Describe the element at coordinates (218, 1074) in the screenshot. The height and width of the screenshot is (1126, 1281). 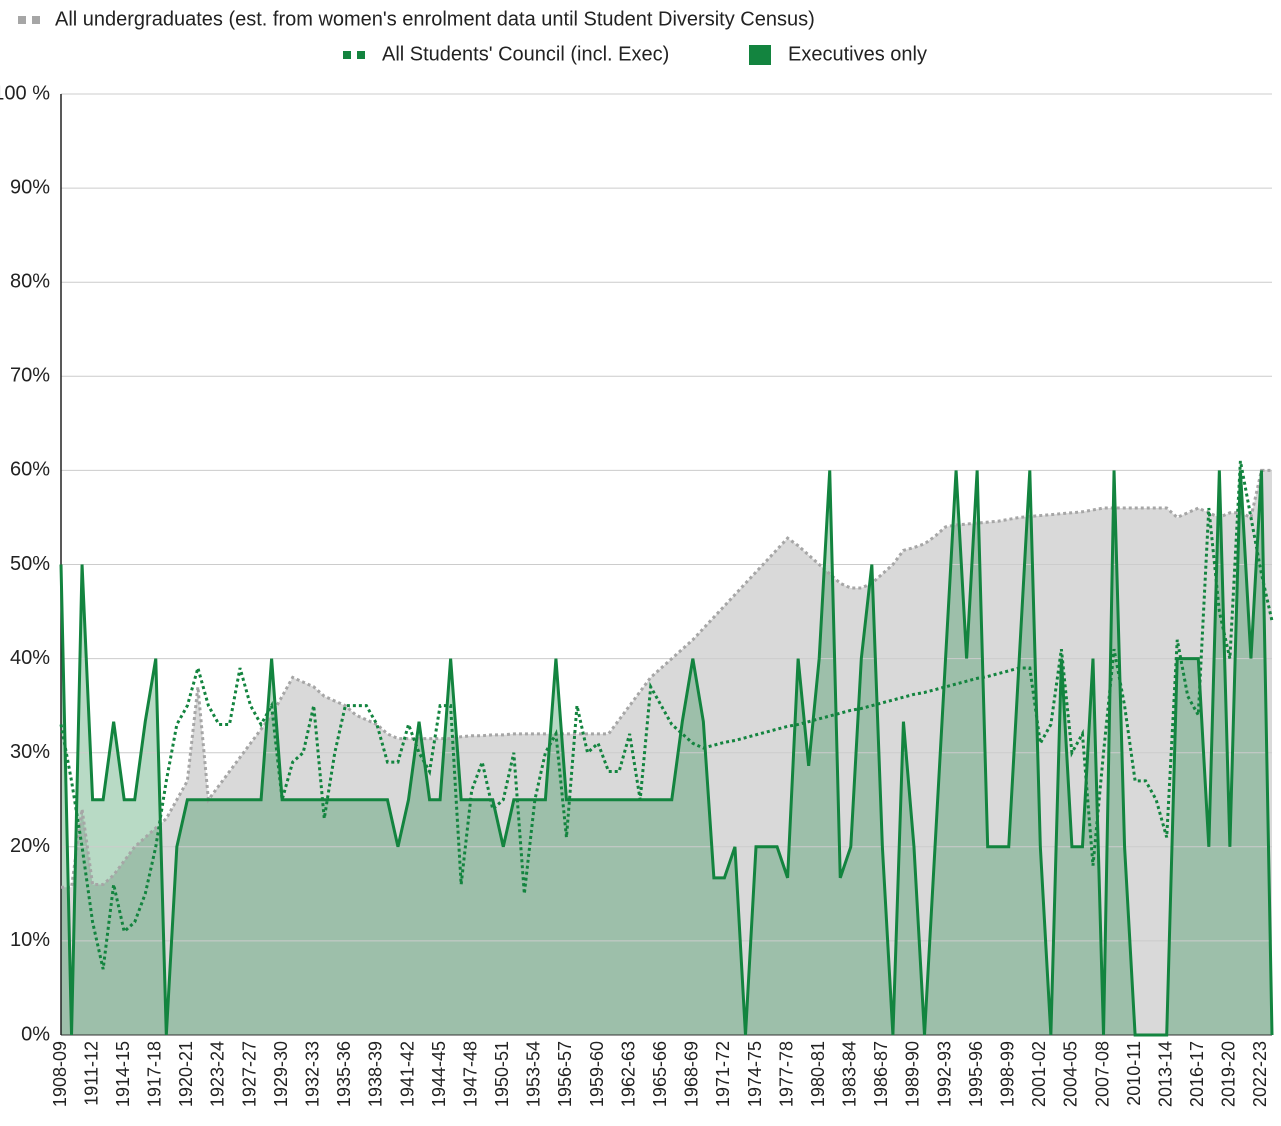
I see `x-tick-label: 1923-24` at that location.